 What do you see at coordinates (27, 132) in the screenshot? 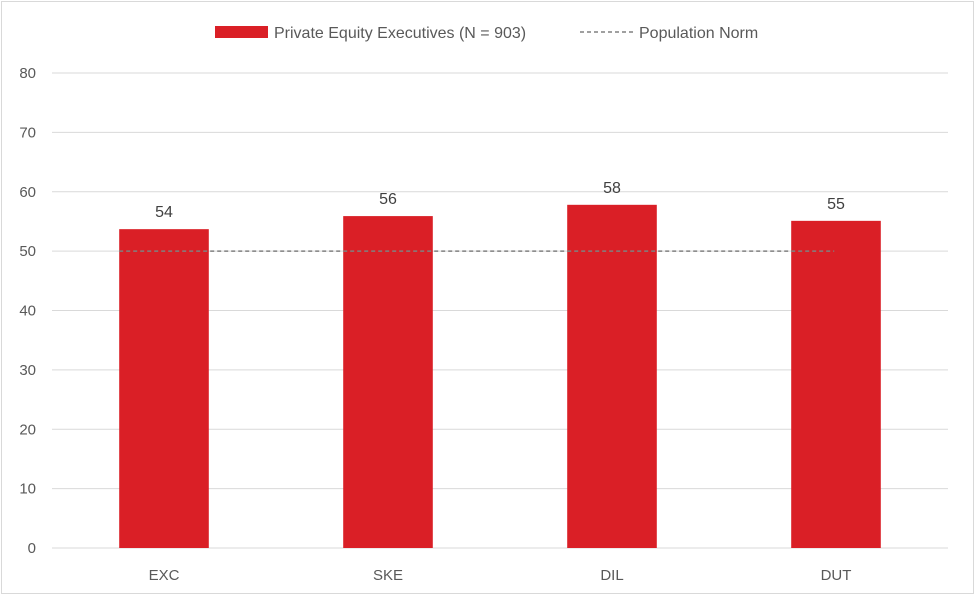
I see `y-tick-label: 70` at bounding box center [27, 132].